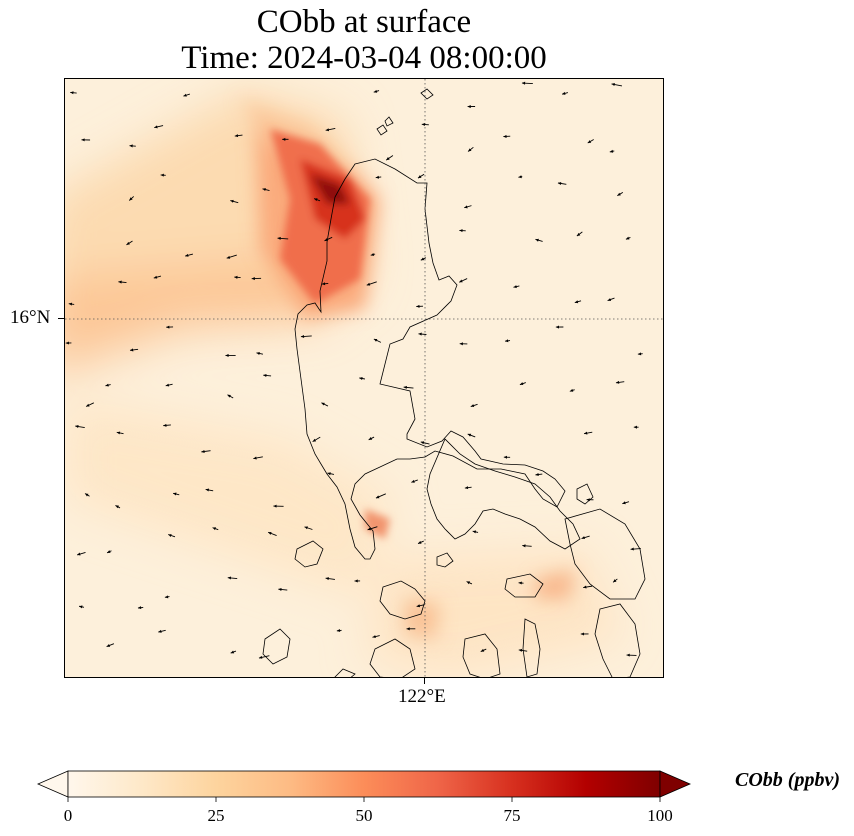 Image resolution: width=854 pixels, height=836 pixels. I want to click on colorbar-tick-25: 25, so click(216, 815).